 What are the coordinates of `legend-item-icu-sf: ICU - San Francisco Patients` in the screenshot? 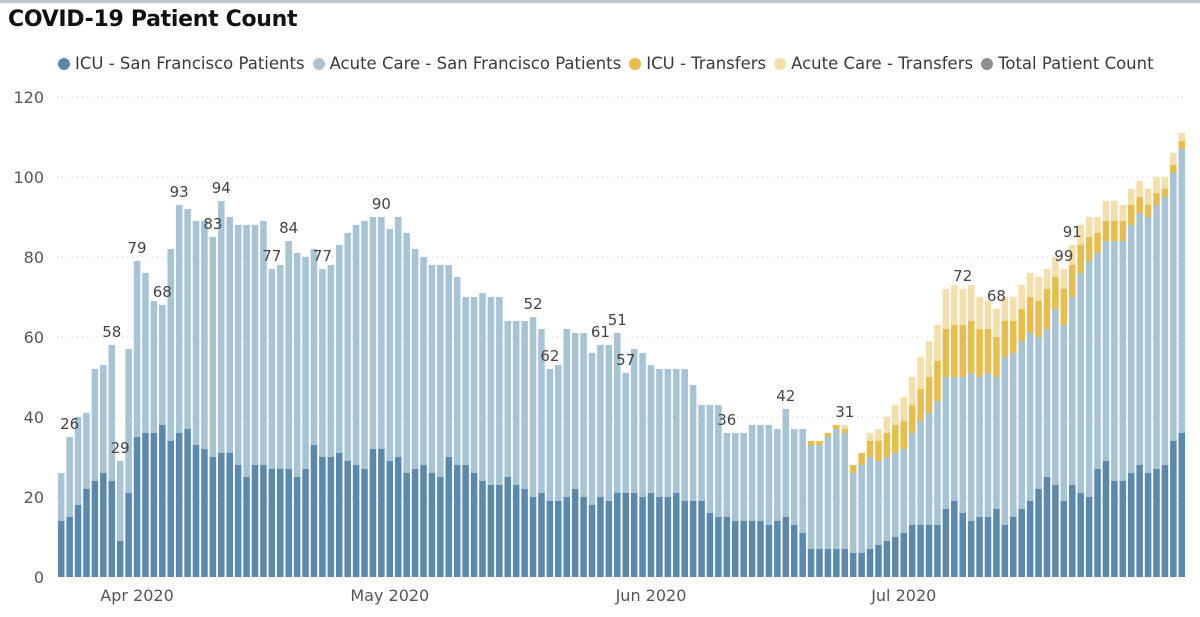 It's located at (181, 63).